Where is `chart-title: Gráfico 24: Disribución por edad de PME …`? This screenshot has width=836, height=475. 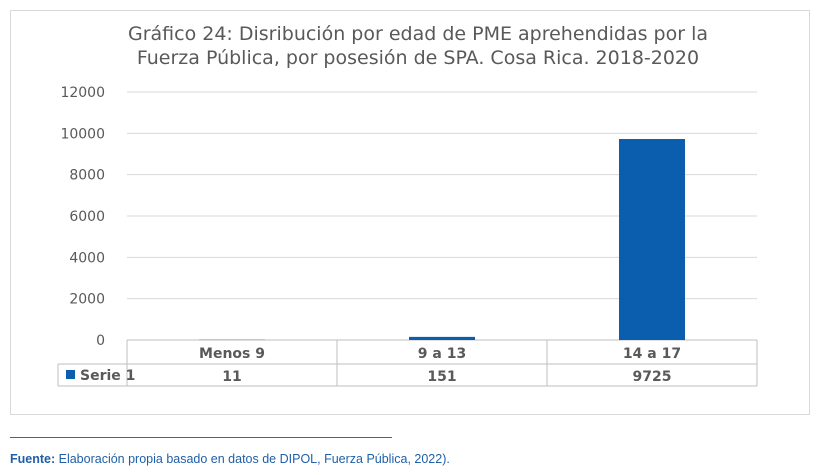
chart-title: Gráfico 24: Disribución por edad de PME … is located at coordinates (418, 46).